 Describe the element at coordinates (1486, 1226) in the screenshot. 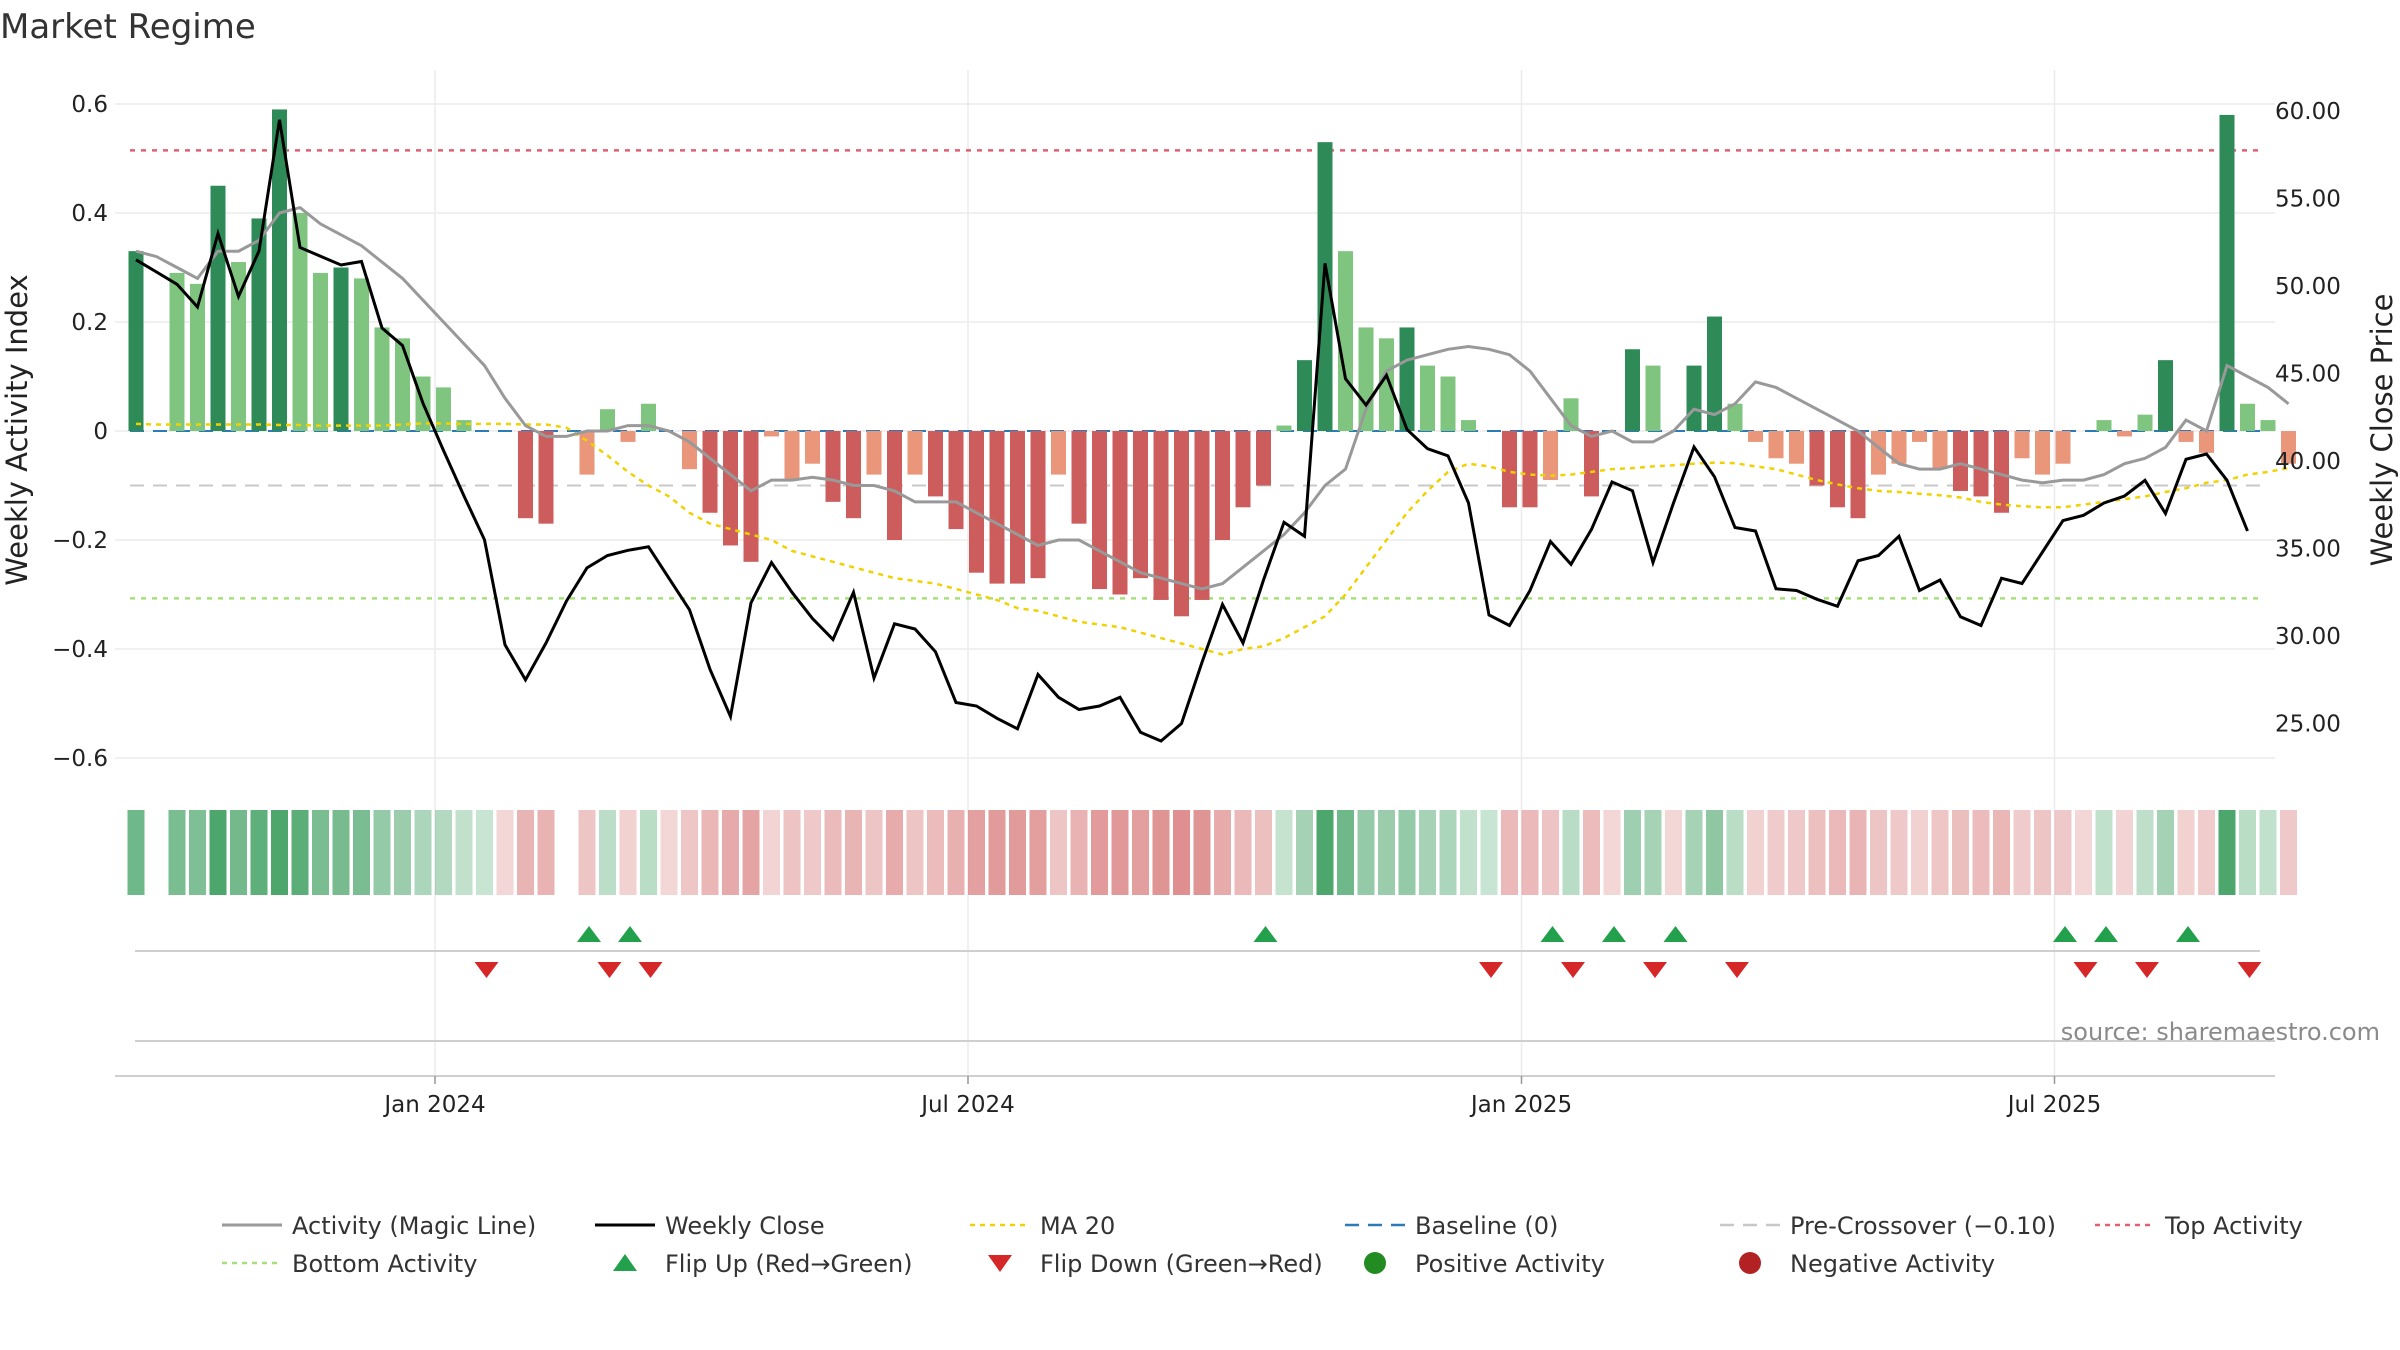

I see `legend-label: Baseline (0)` at that location.